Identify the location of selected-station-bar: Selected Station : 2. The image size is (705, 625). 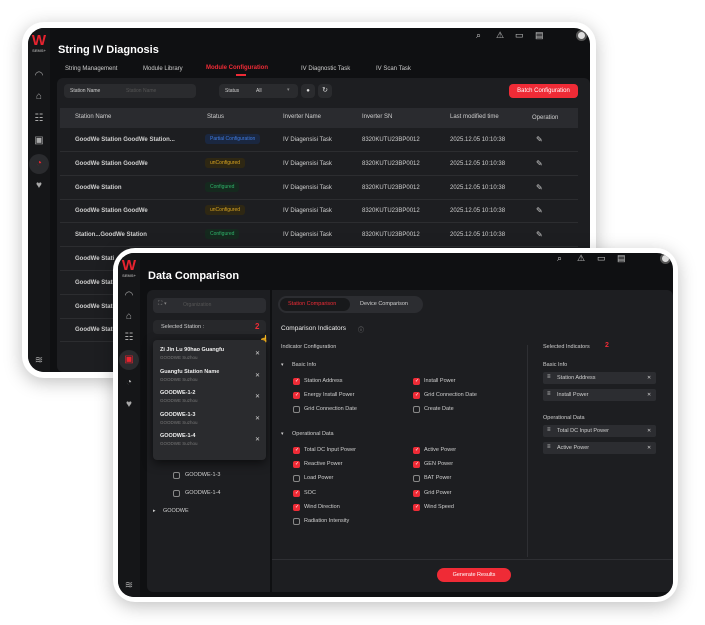
(209, 327).